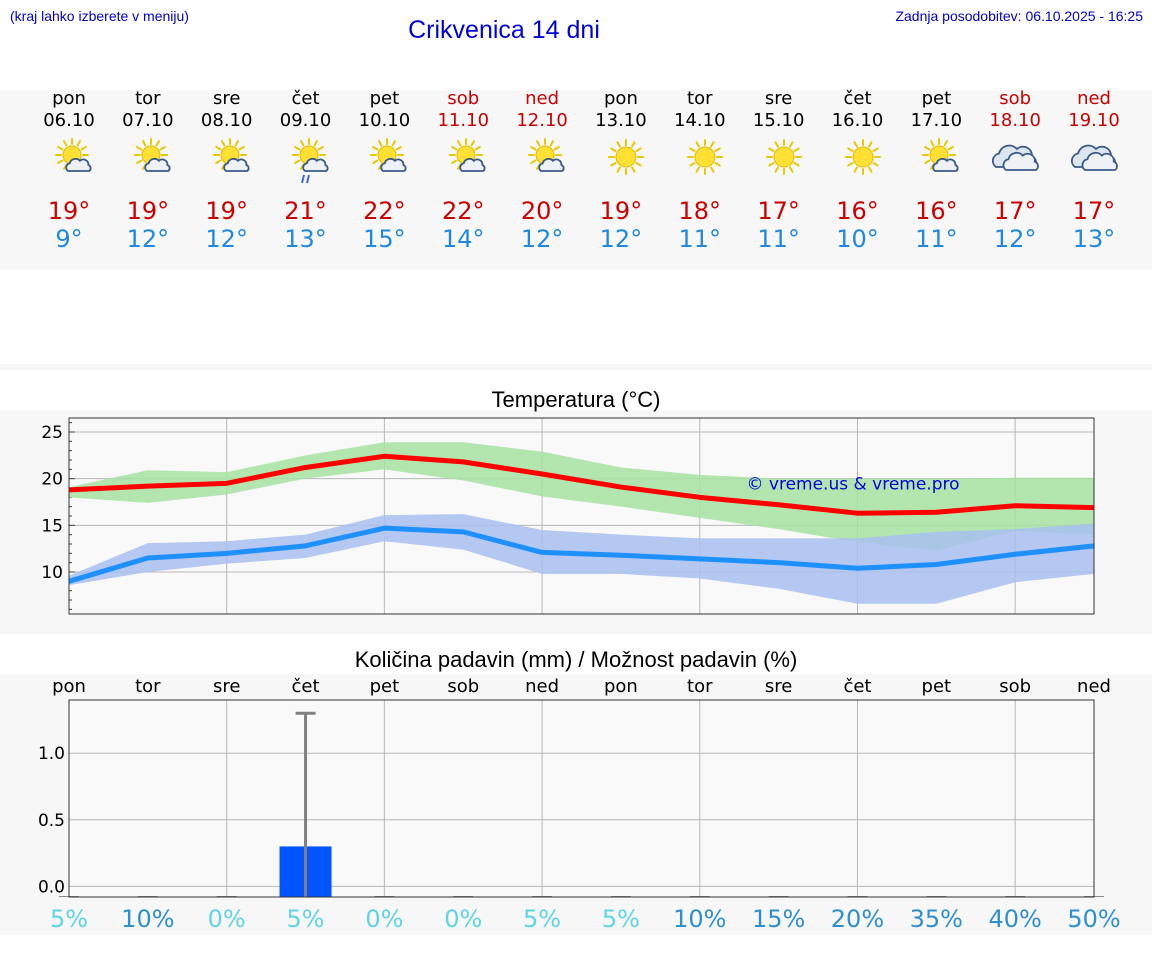 This screenshot has height=975, width=1152. Describe the element at coordinates (857, 211) in the screenshot. I see `temp-max: 16°` at that location.